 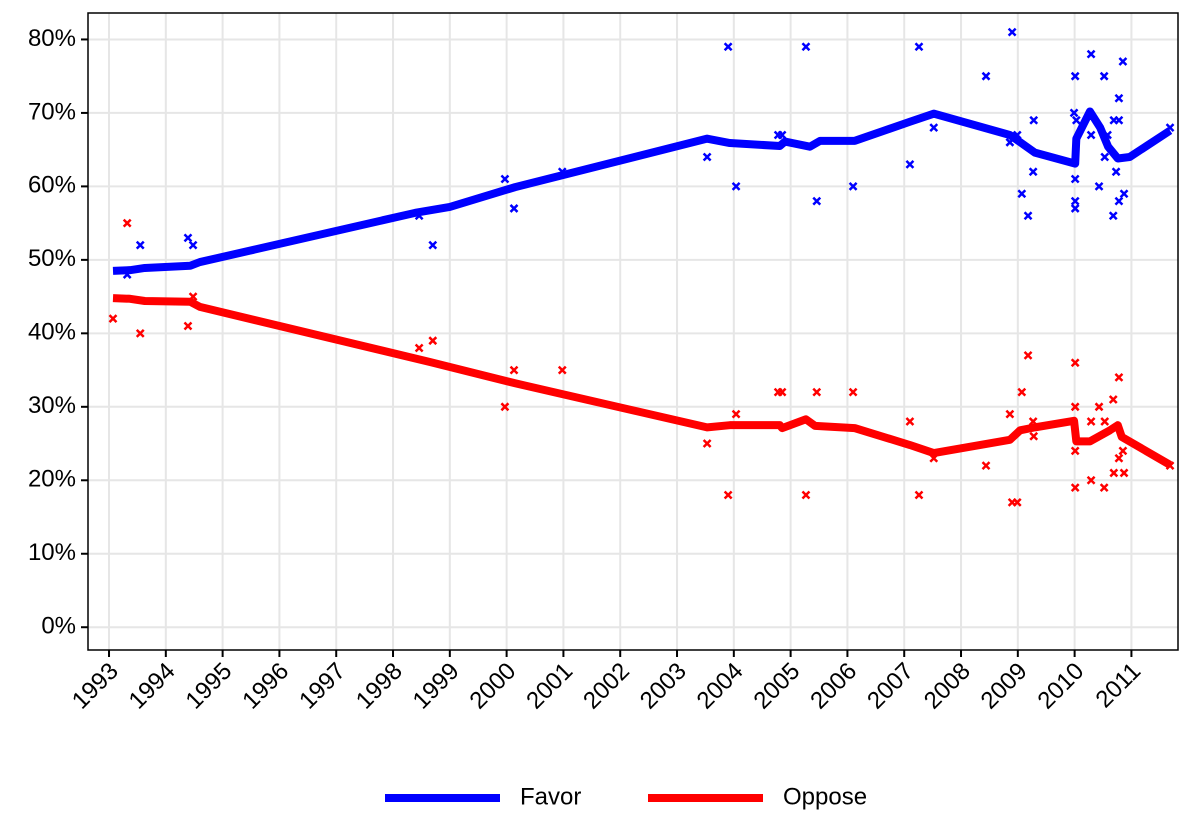 What do you see at coordinates (52, 479) in the screenshot?
I see `y-tick-label: 20%` at bounding box center [52, 479].